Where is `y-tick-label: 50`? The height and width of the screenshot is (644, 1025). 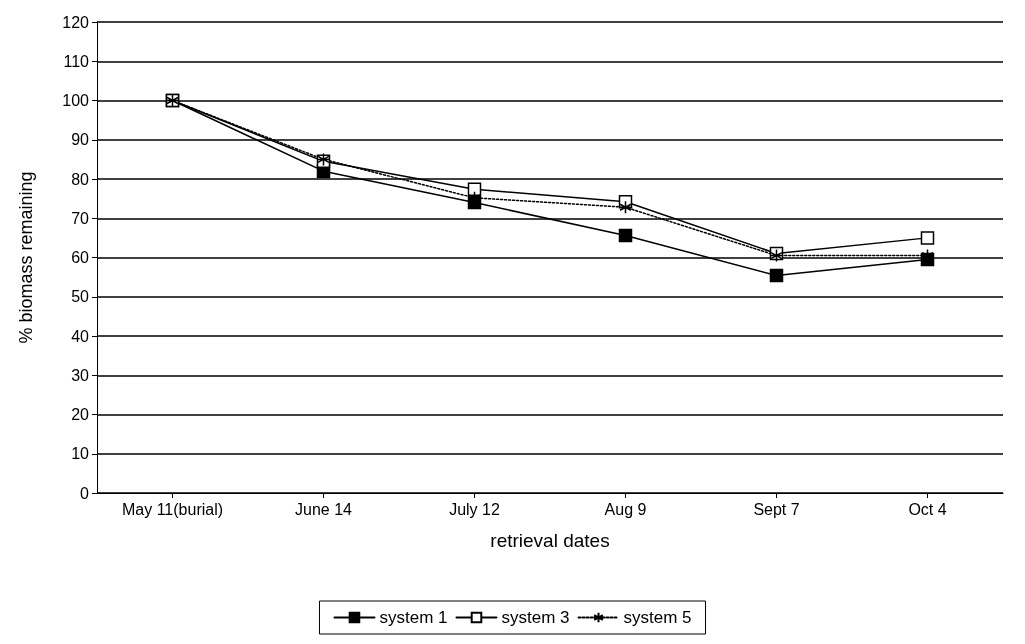 y-tick-label: 50 is located at coordinates (80, 297).